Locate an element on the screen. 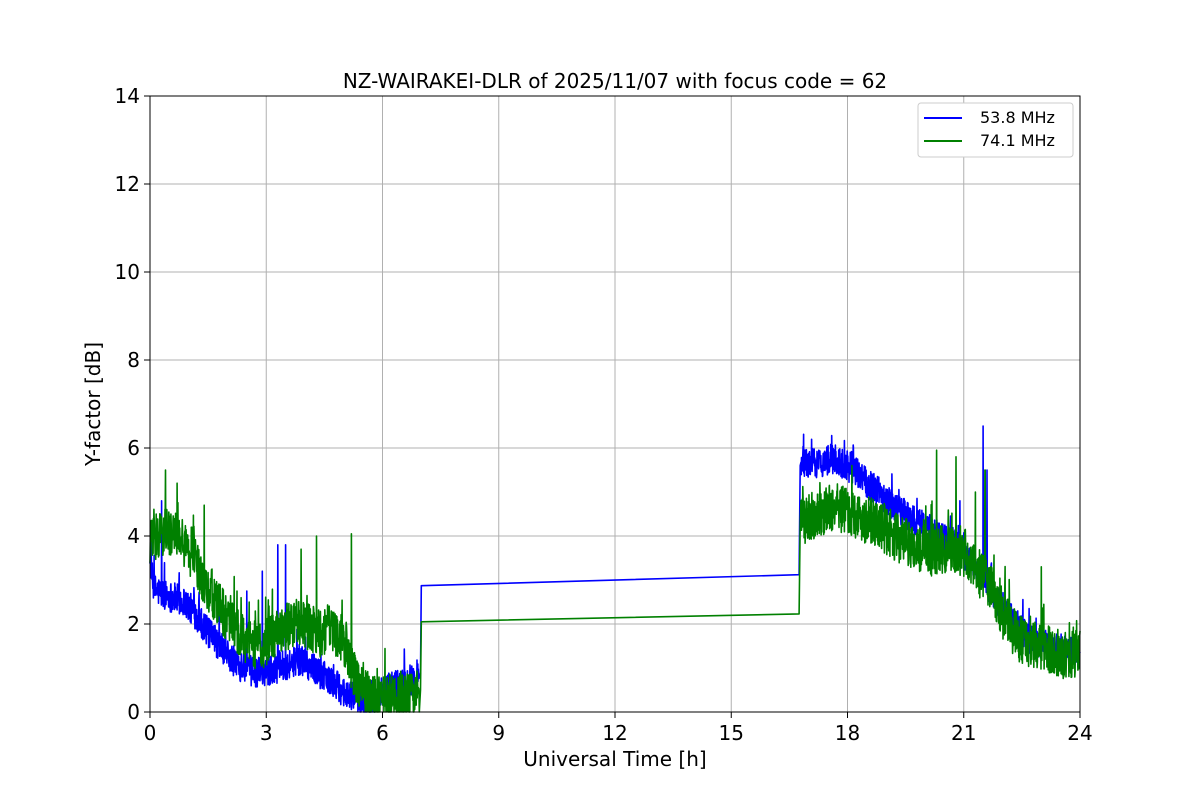 The width and height of the screenshot is (1200, 800). x-tick-label: 3 is located at coordinates (266, 733).